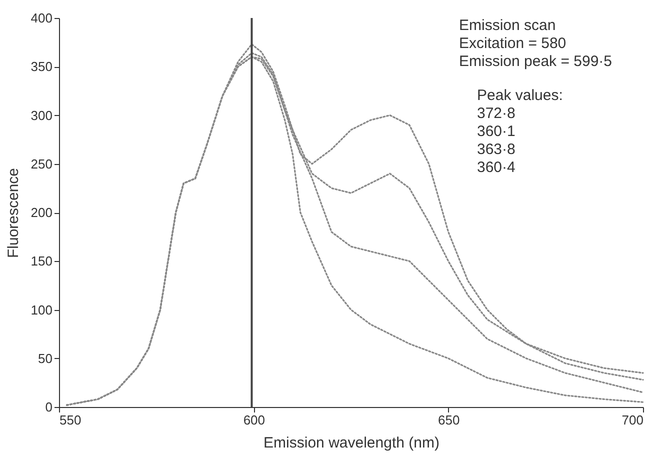 Image resolution: width=660 pixels, height=456 pixels. Describe the element at coordinates (449, 420) in the screenshot. I see `x-tick-label: 650` at that location.